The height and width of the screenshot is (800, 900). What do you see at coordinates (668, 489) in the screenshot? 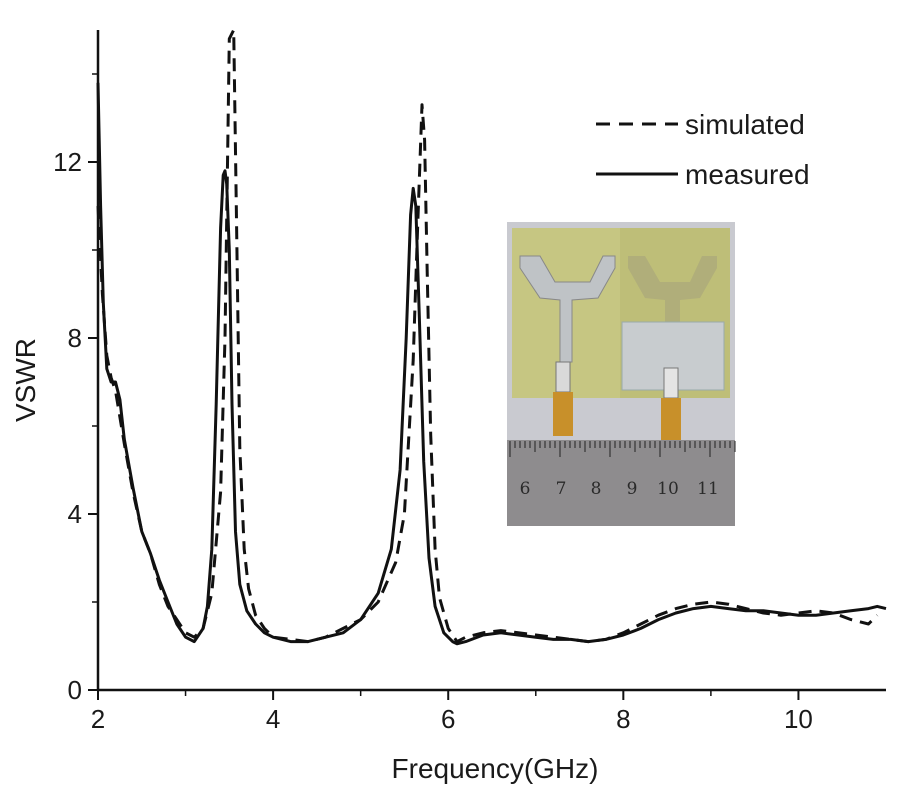
I see `ruler-number: 10` at bounding box center [668, 489].